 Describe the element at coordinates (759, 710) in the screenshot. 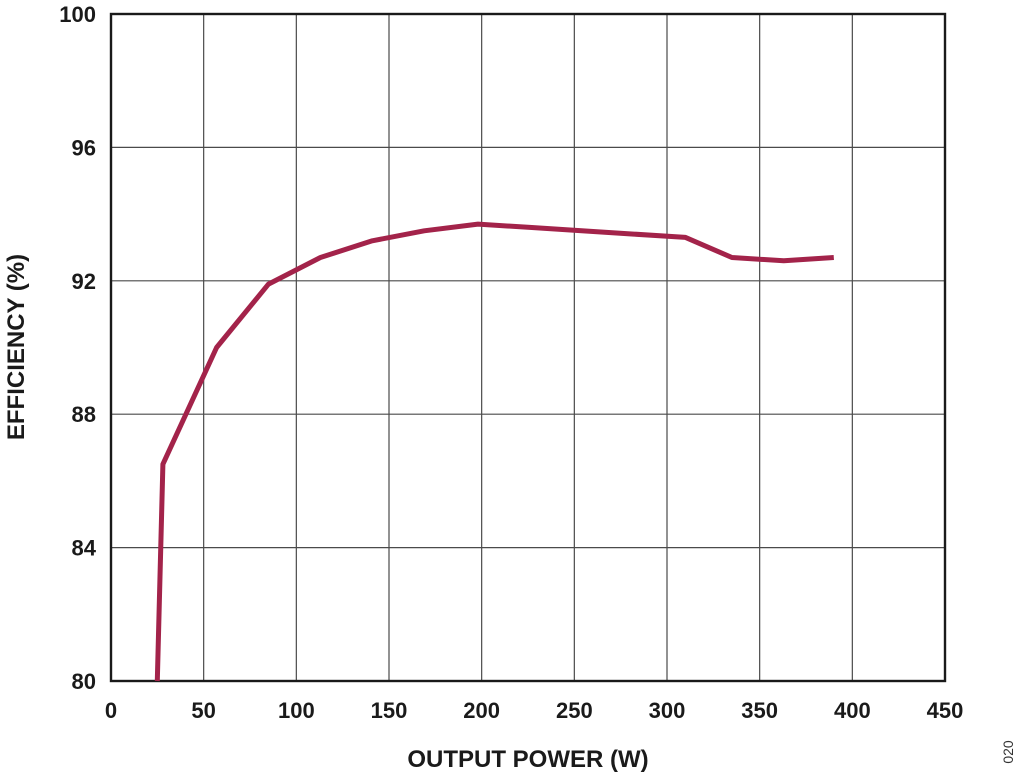

I see `x-tick-label: 350` at that location.